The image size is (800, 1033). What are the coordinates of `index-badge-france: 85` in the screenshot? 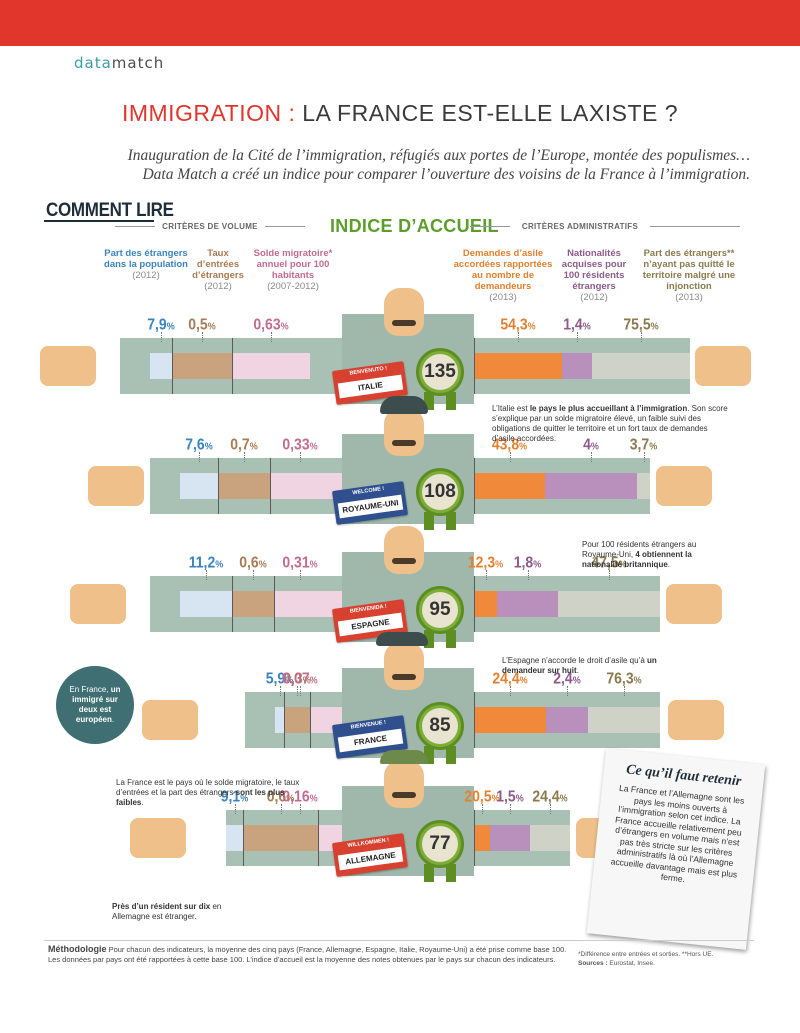 It's located at (440, 726).